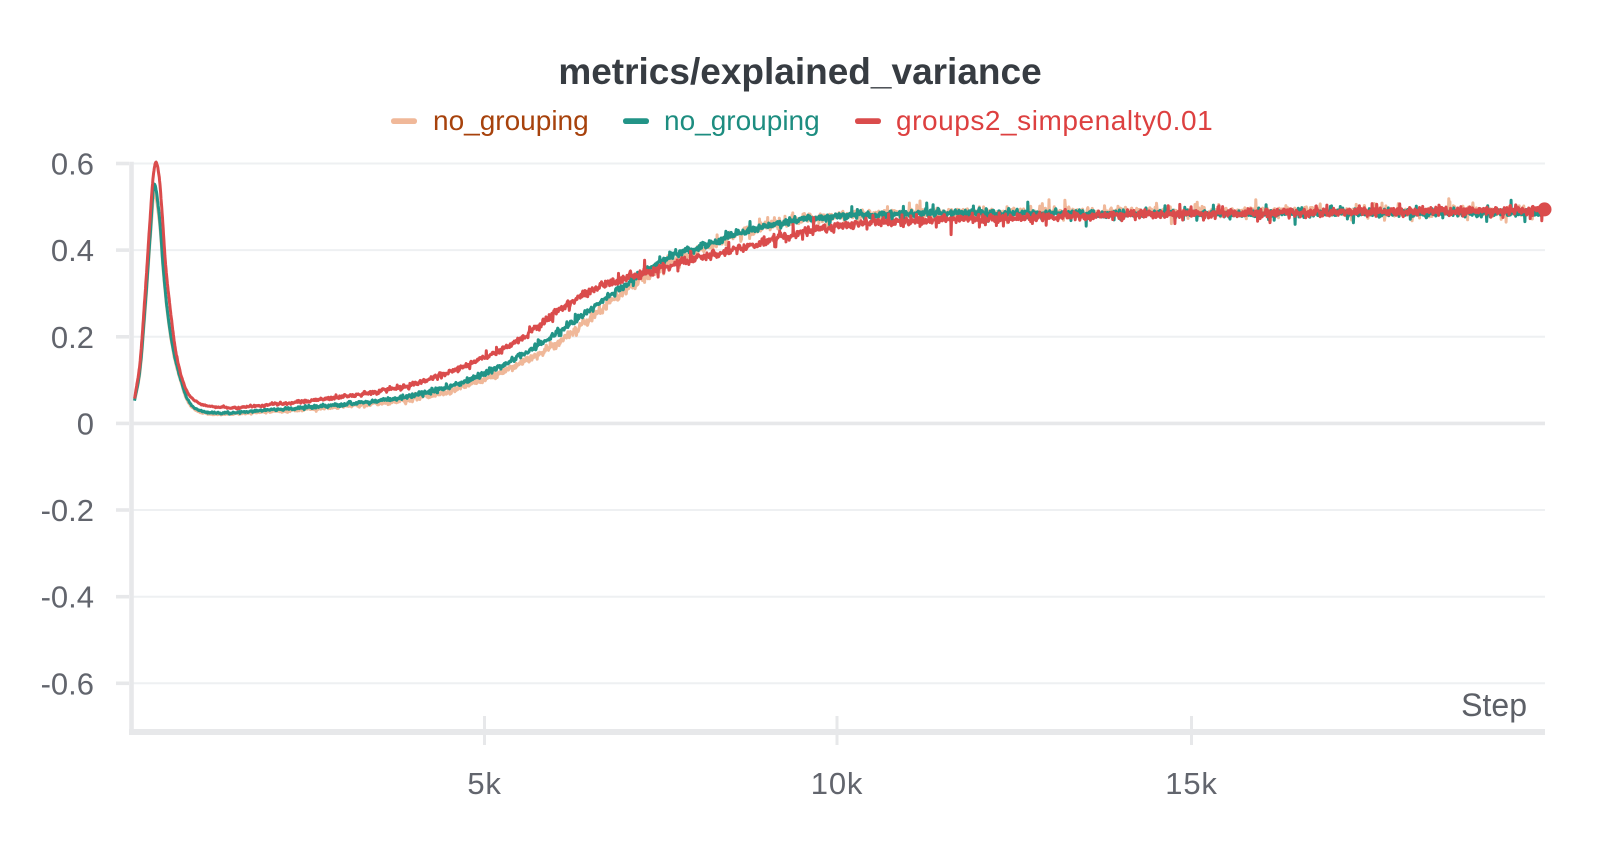 The image size is (1600, 846). I want to click on svg-text: 0.2, so click(72, 337).